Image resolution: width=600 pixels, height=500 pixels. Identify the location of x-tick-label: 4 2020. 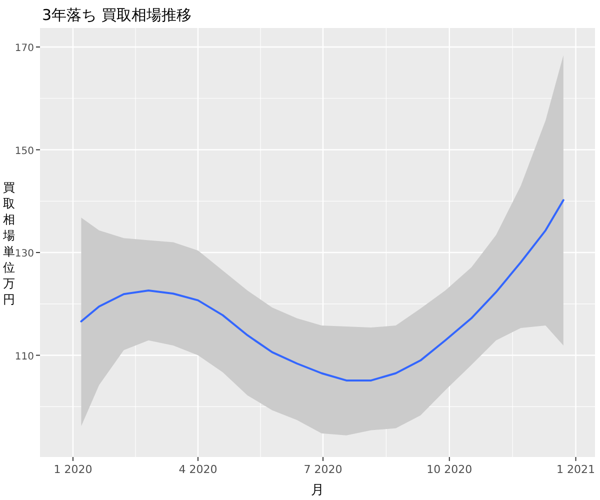
(198, 469).